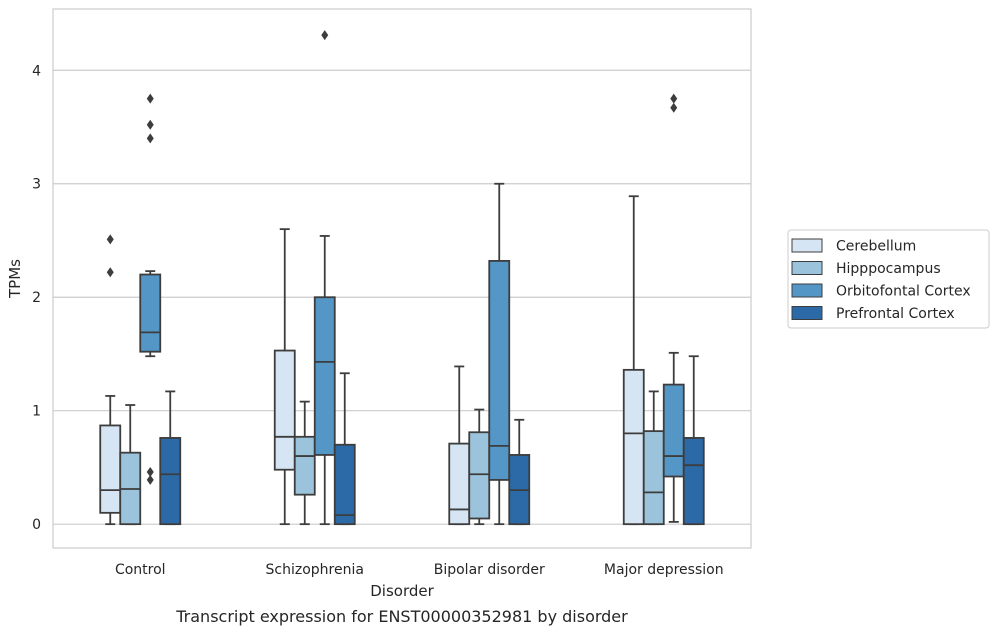 The width and height of the screenshot is (999, 634). Describe the element at coordinates (36, 185) in the screenshot. I see `y-tick-label: 3` at that location.